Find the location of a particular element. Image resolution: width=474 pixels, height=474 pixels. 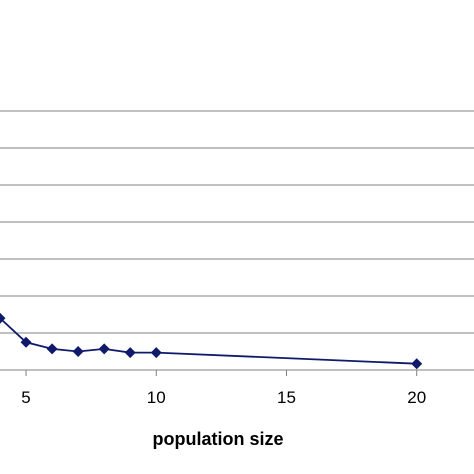

x-axis-title: population size is located at coordinates (217, 439).